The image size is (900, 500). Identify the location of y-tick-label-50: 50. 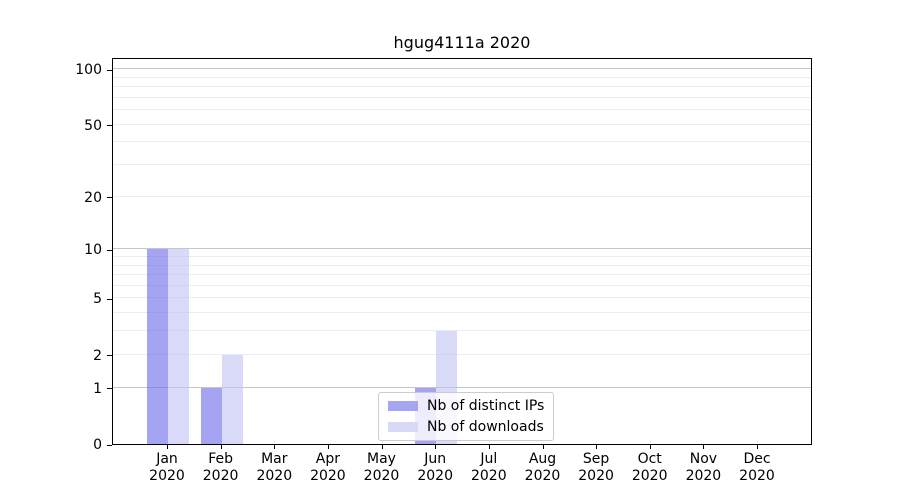
(93, 125).